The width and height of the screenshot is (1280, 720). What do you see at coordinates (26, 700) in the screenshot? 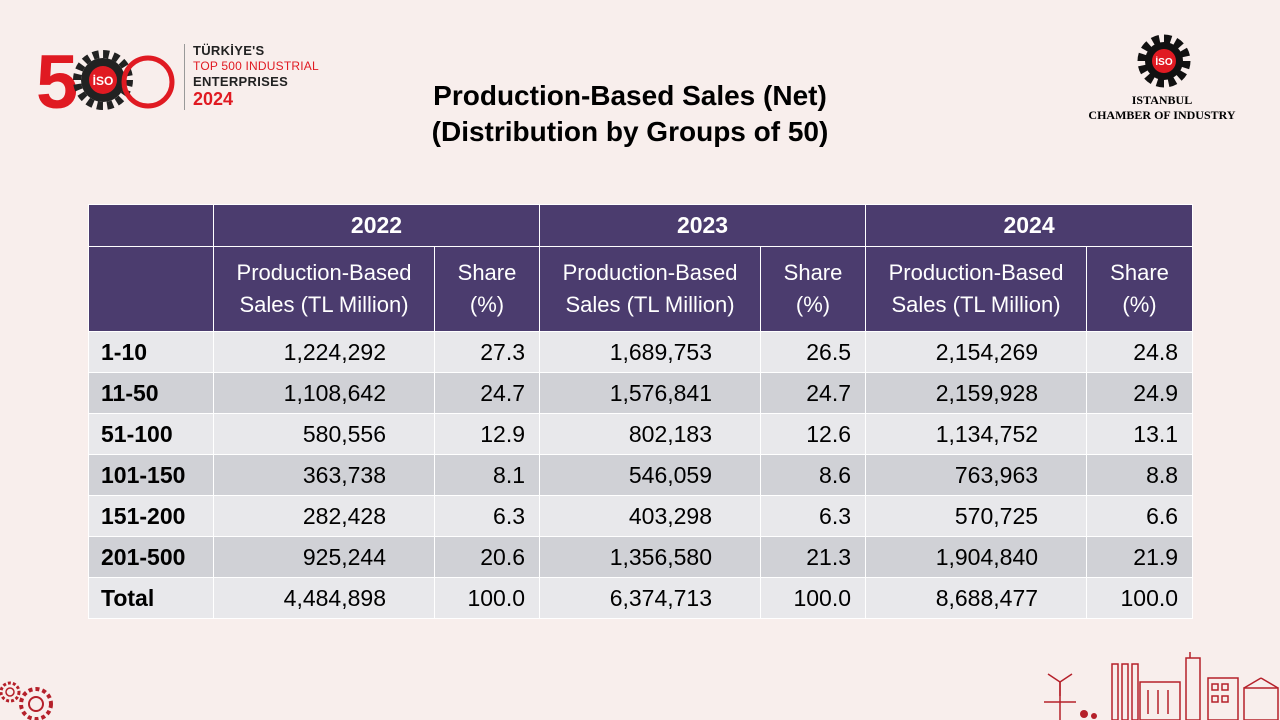
I see `gears-icon` at bounding box center [26, 700].